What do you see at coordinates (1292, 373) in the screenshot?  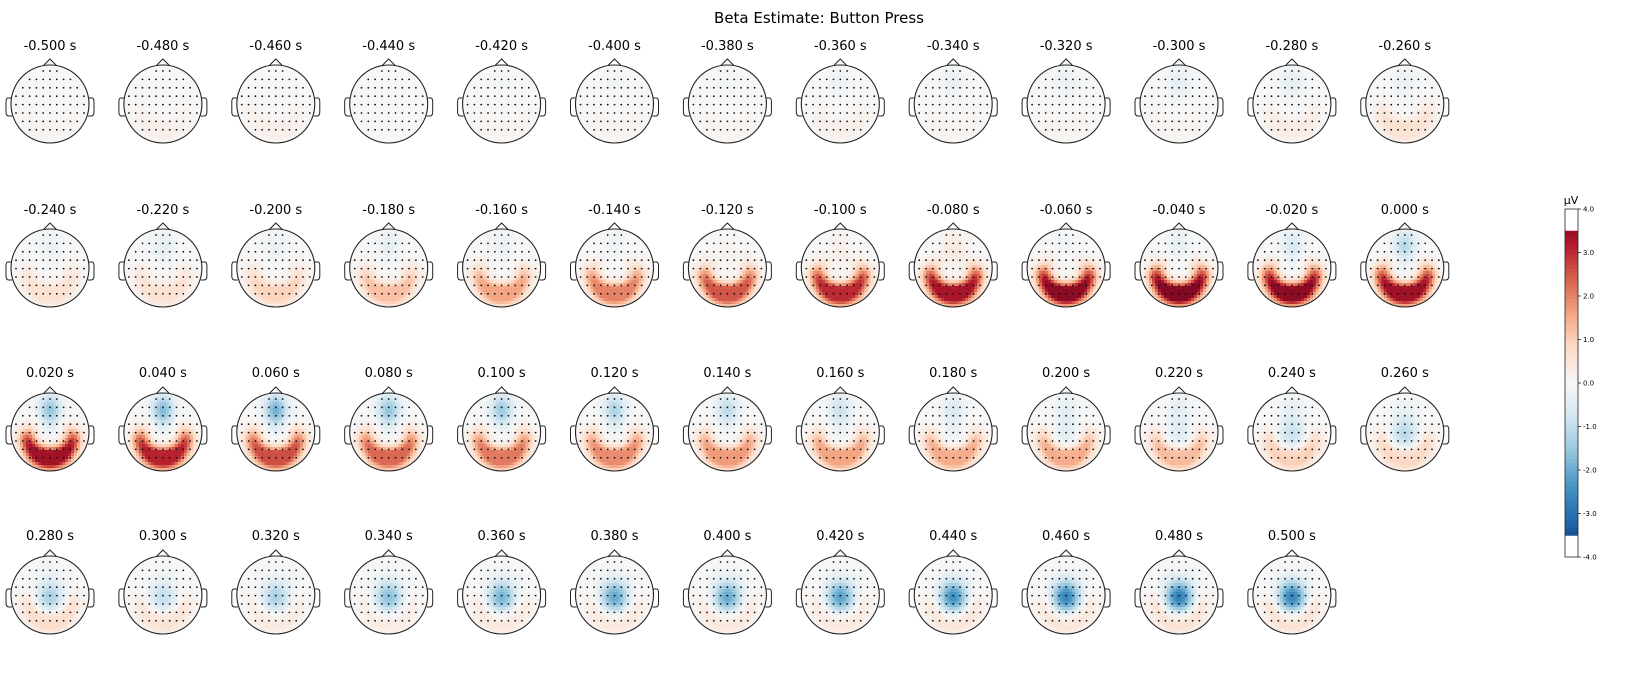 I see `topomap-time-label: 0.240 s` at bounding box center [1292, 373].